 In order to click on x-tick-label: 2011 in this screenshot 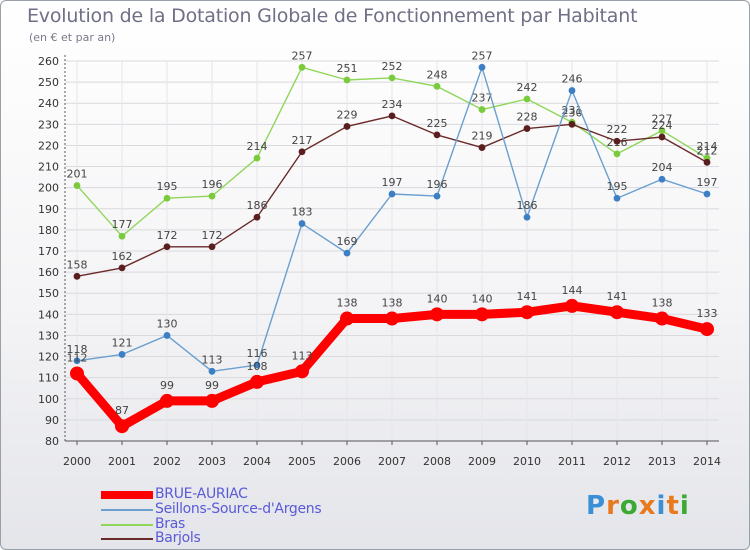, I will do `click(572, 461)`.